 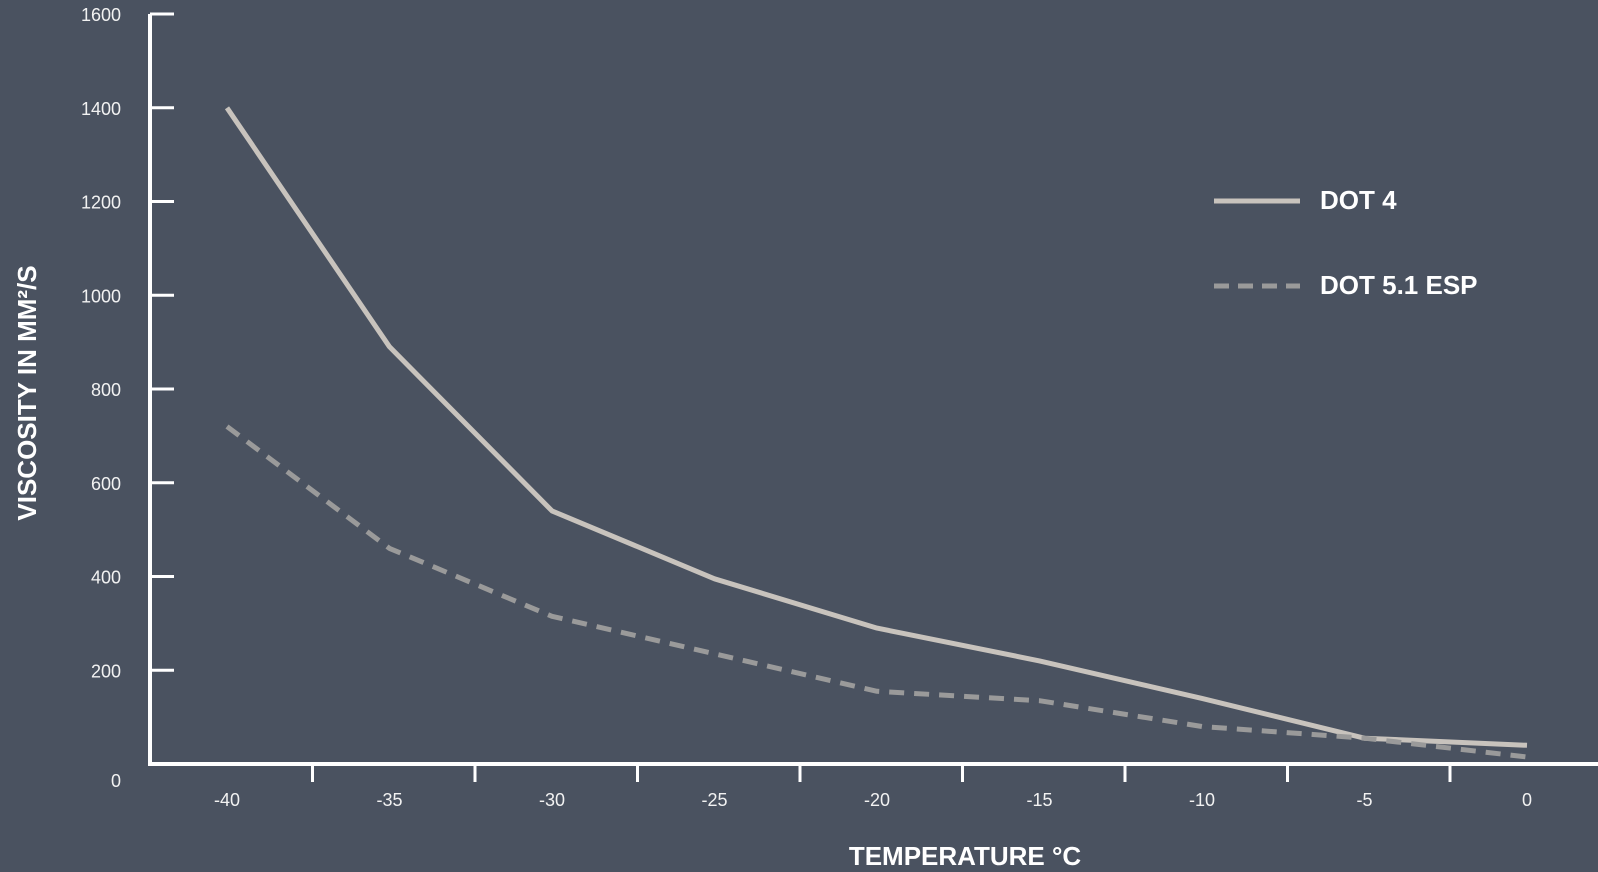 What do you see at coordinates (101, 109) in the screenshot?
I see `y-tick-label: 1400` at bounding box center [101, 109].